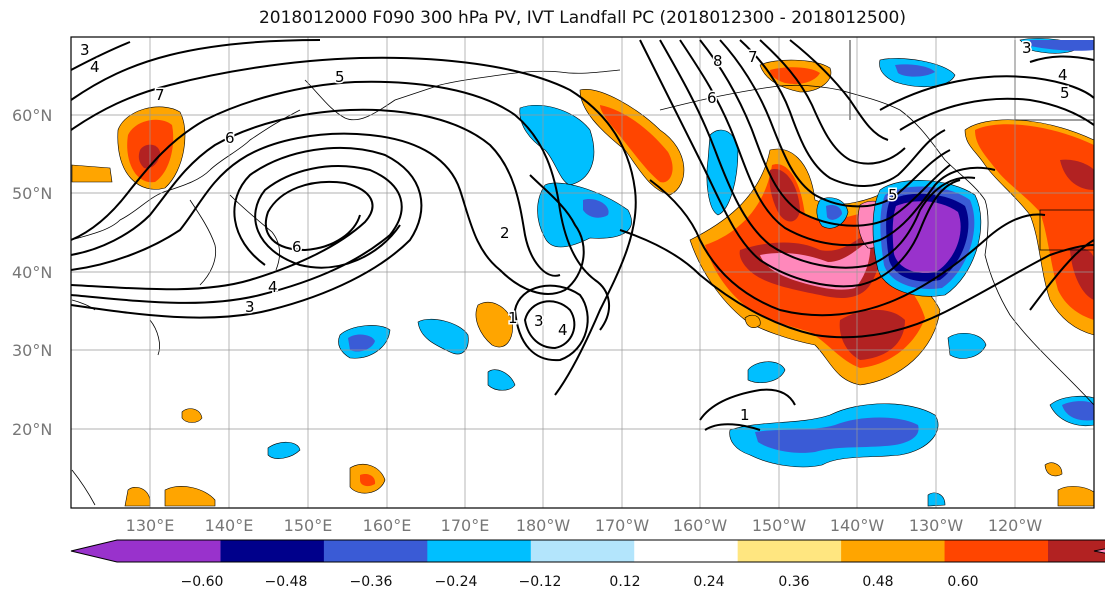 Image resolution: width=1105 pixels, height=601 pixels. I want to click on colorbar-outline, so click(587, 551).